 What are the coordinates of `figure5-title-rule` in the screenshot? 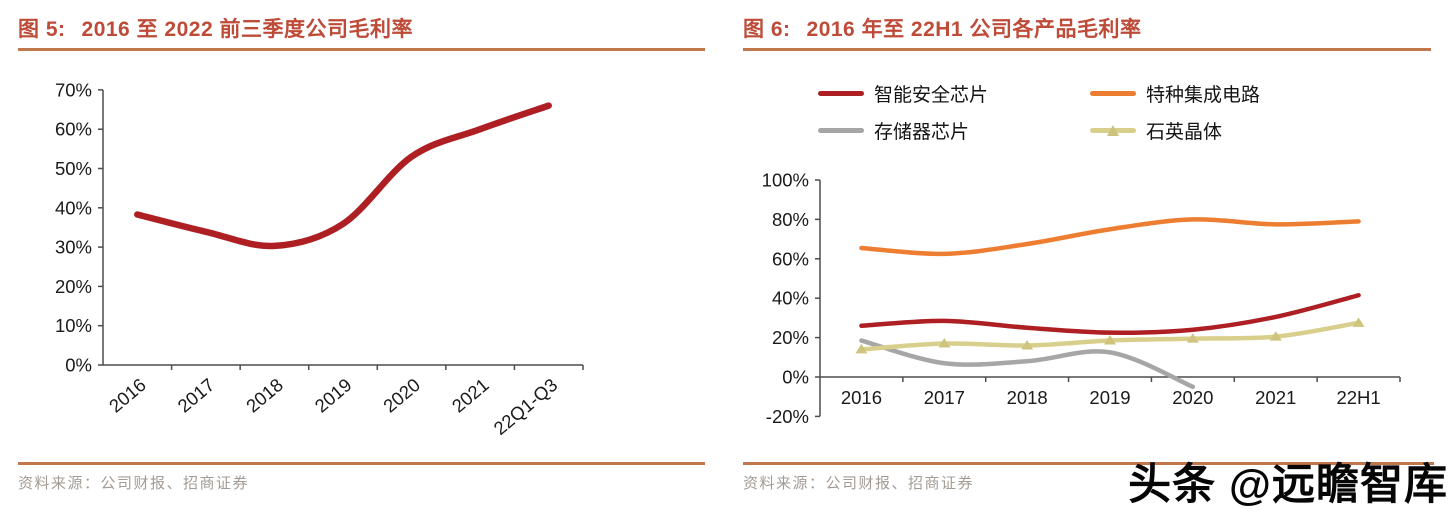 It's located at (361, 49).